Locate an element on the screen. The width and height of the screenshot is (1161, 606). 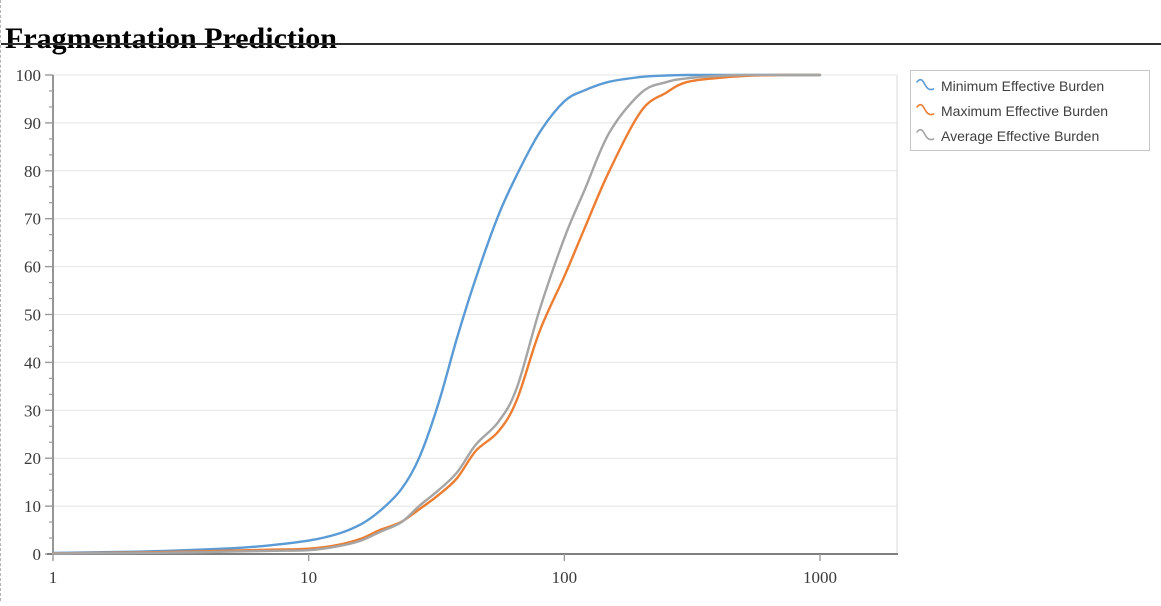
y-tick-label-80: 80 is located at coordinates (32, 171).